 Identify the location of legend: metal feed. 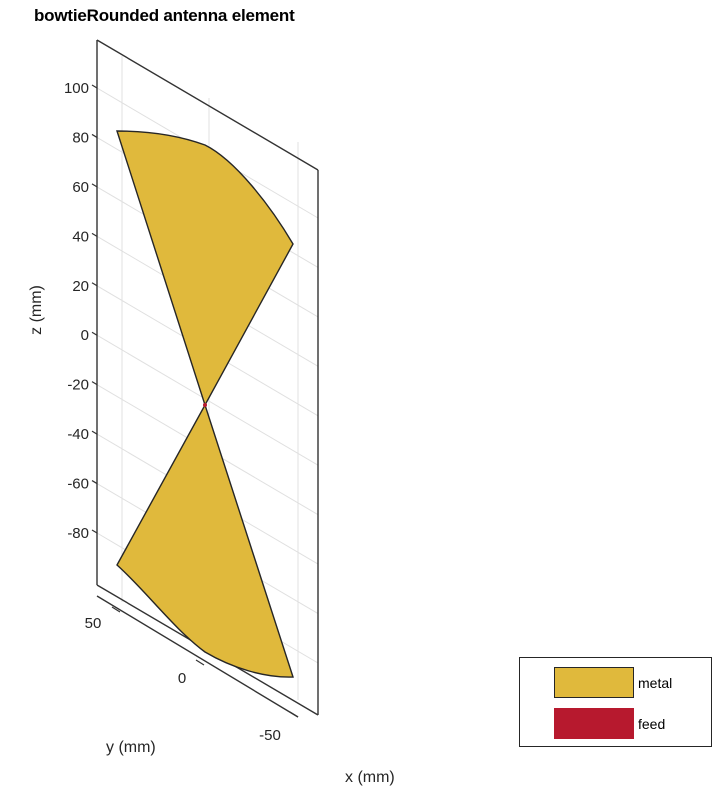
(615, 702).